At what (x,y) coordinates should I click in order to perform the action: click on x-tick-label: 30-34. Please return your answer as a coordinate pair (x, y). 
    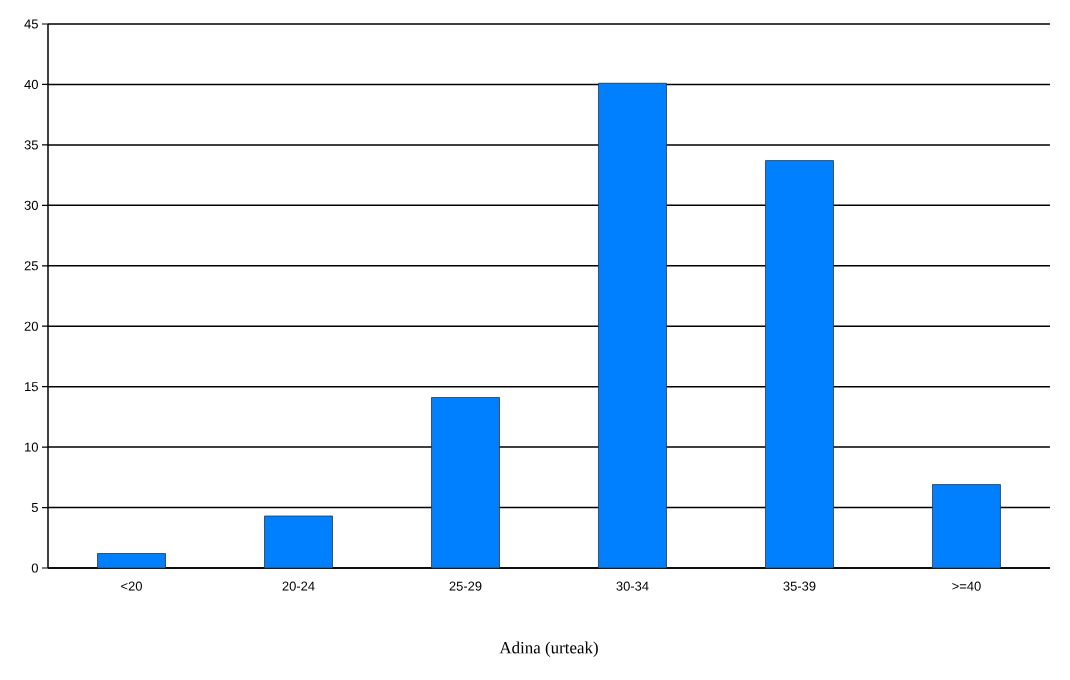
    Looking at the image, I should click on (632, 586).